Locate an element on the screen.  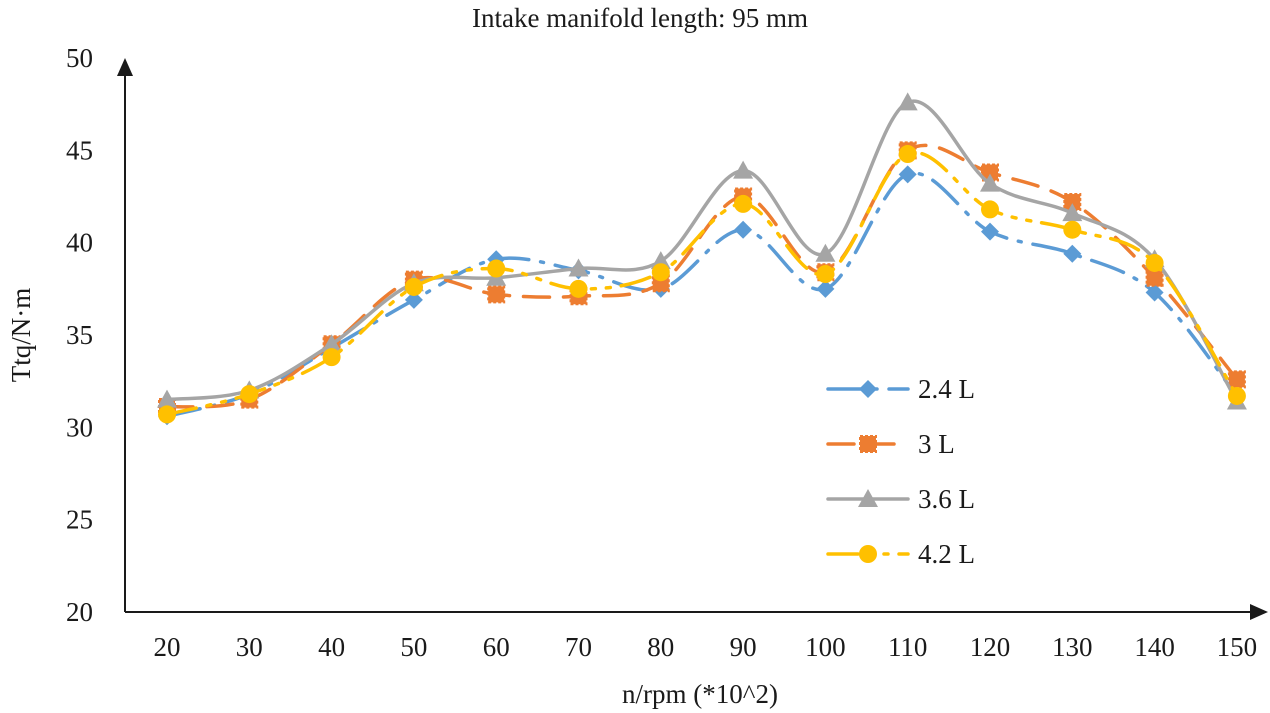
x-tick-labels: 20 30 40 50 60 70 80 90 100 110 120 130 140 150 is located at coordinates (706, 647).